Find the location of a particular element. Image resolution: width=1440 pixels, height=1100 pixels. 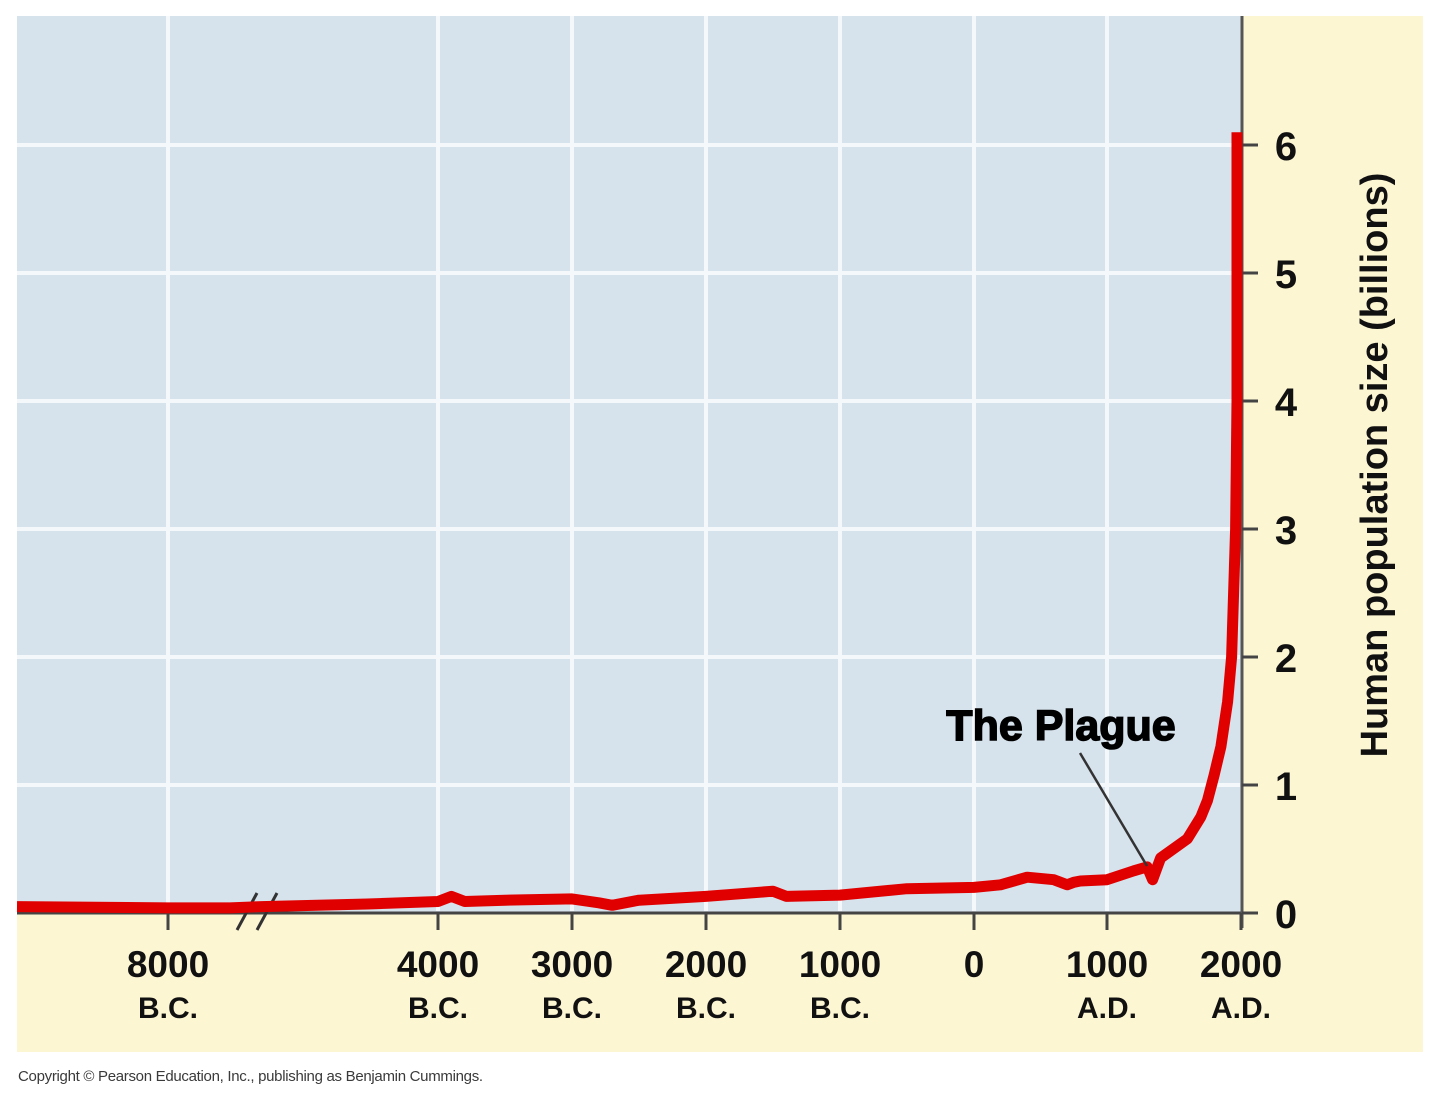

x-tick-year: 4000 is located at coordinates (438, 964).